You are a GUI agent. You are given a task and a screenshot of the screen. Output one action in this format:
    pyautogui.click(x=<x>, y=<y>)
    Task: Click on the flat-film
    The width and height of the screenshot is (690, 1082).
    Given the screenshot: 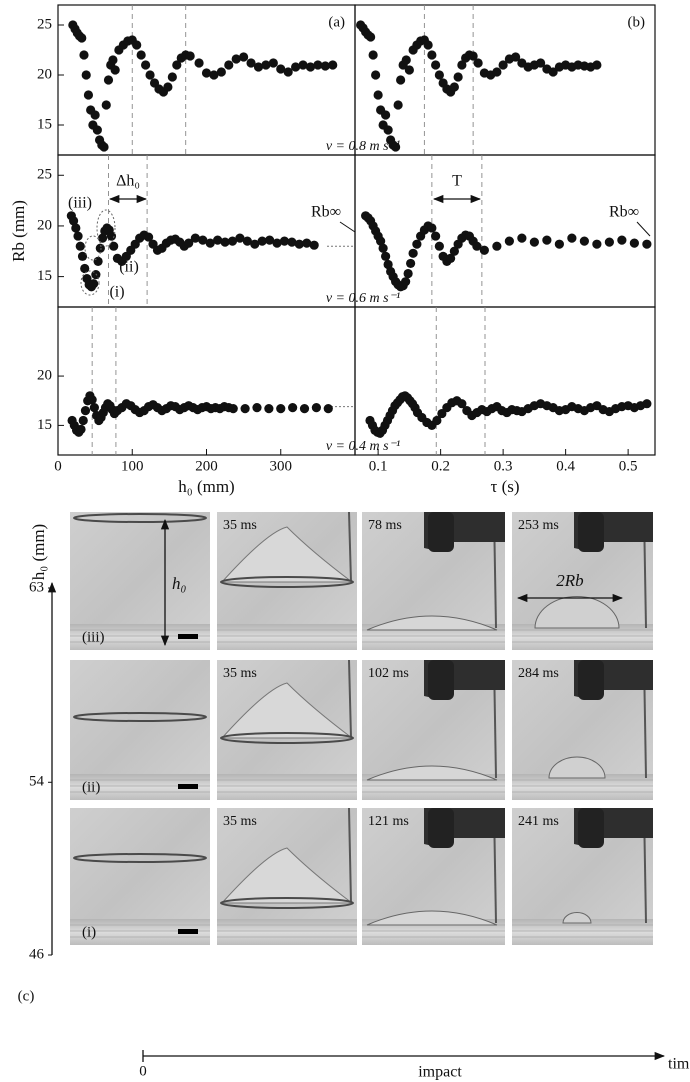 What is the action you would take?
    pyautogui.click(x=432, y=773)
    